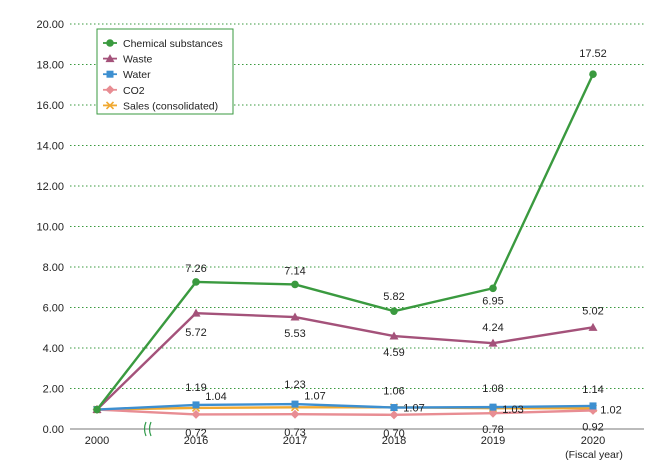 This screenshot has height=465, width=655. Describe the element at coordinates (393, 297) in the screenshot. I see `data-label: 5.82` at that location.